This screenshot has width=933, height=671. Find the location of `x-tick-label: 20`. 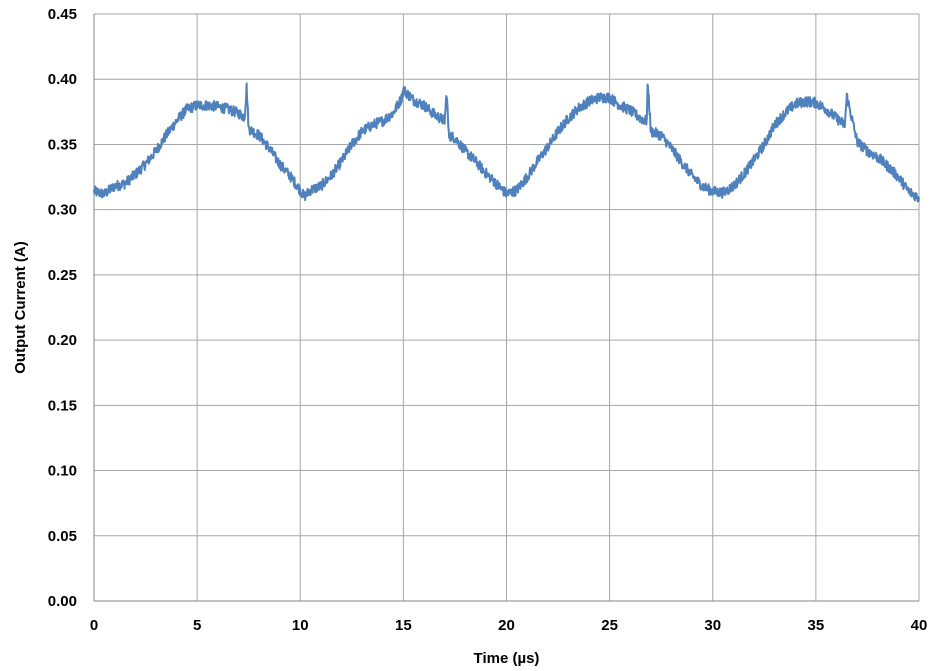

x-tick-label: 20 is located at coordinates (506, 625).